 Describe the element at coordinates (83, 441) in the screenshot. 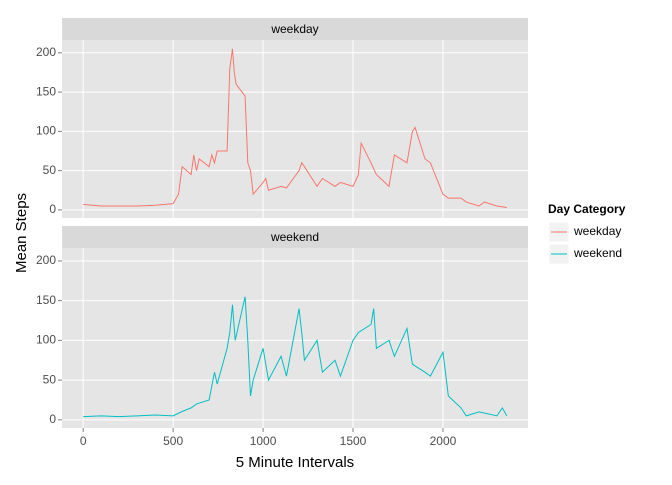

I see `x-tick-label: 0` at that location.